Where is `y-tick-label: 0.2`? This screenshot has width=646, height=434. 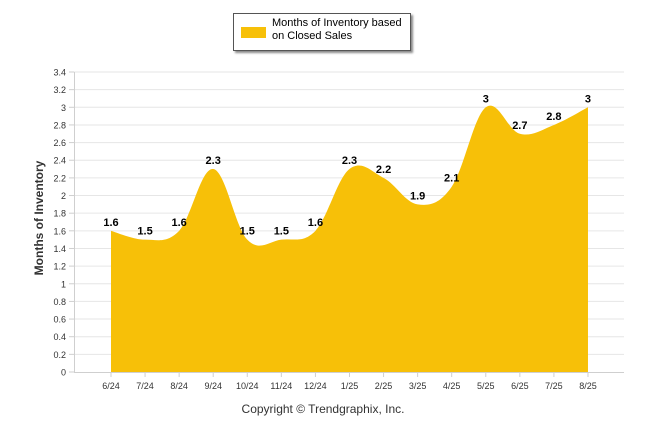 y-tick-label: 0.2 is located at coordinates (59, 355).